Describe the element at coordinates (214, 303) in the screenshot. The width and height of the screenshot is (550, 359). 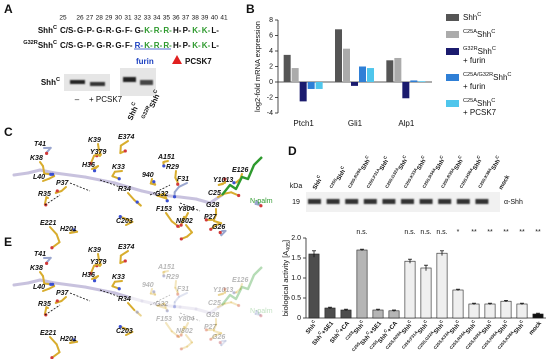
I see `residue-label: C25` at that location.